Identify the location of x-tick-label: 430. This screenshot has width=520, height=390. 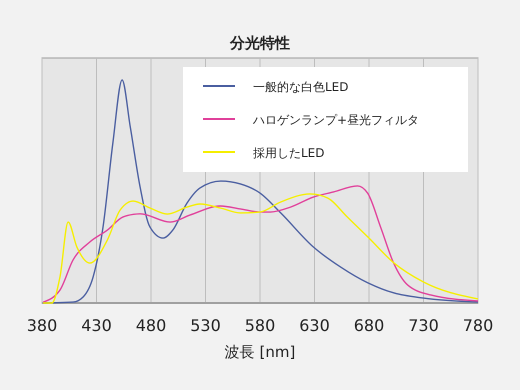
(96, 325).